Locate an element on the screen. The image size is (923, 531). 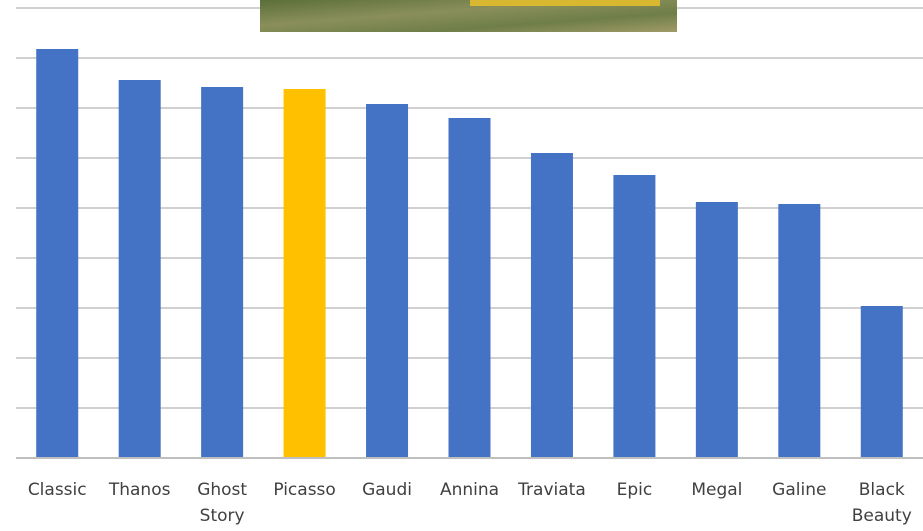
x-tick-label: Epic is located at coordinates (634, 490).